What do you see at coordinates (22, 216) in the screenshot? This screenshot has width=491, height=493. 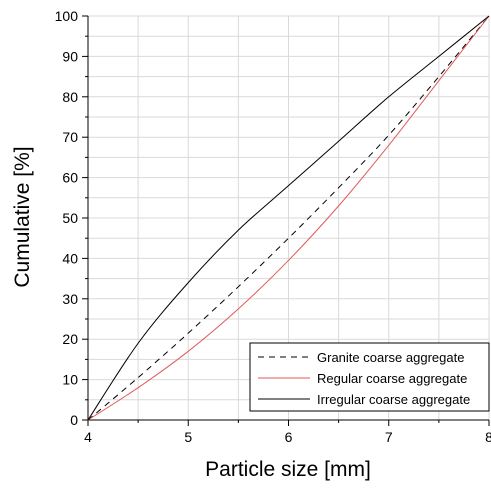 I see `y-axis-label: Cumulative [%]` at bounding box center [22, 216].